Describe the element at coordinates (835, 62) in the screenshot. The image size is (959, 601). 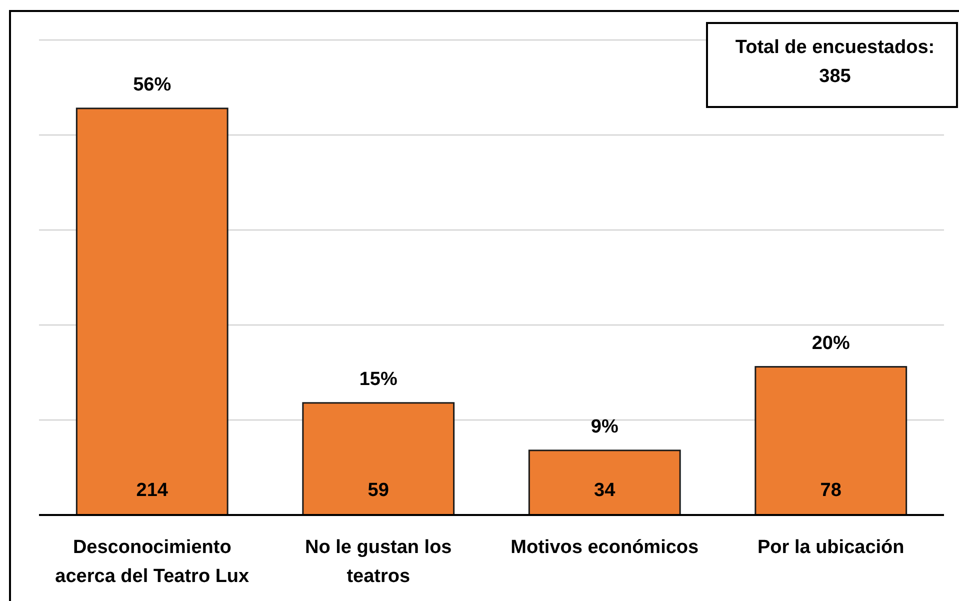
I see `text: Total de encuestados: 385` at that location.